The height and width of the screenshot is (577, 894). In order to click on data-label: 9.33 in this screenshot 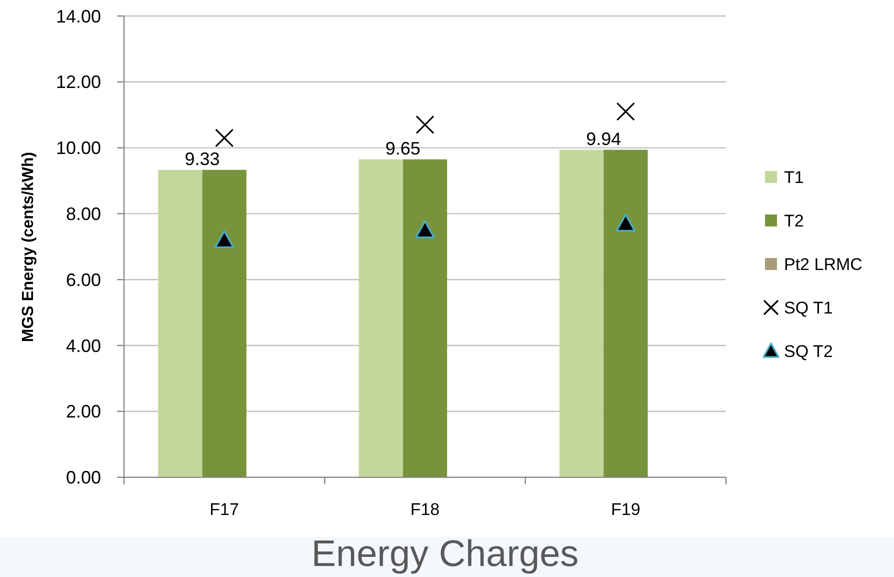, I will do `click(202, 158)`.